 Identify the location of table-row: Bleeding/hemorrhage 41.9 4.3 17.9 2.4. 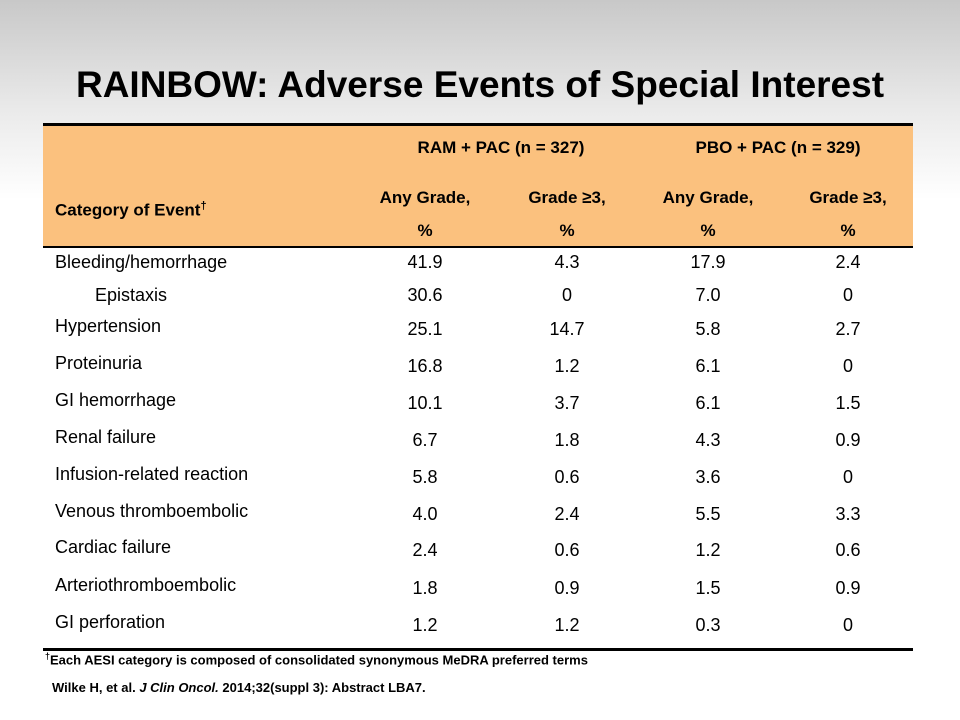
(478, 267).